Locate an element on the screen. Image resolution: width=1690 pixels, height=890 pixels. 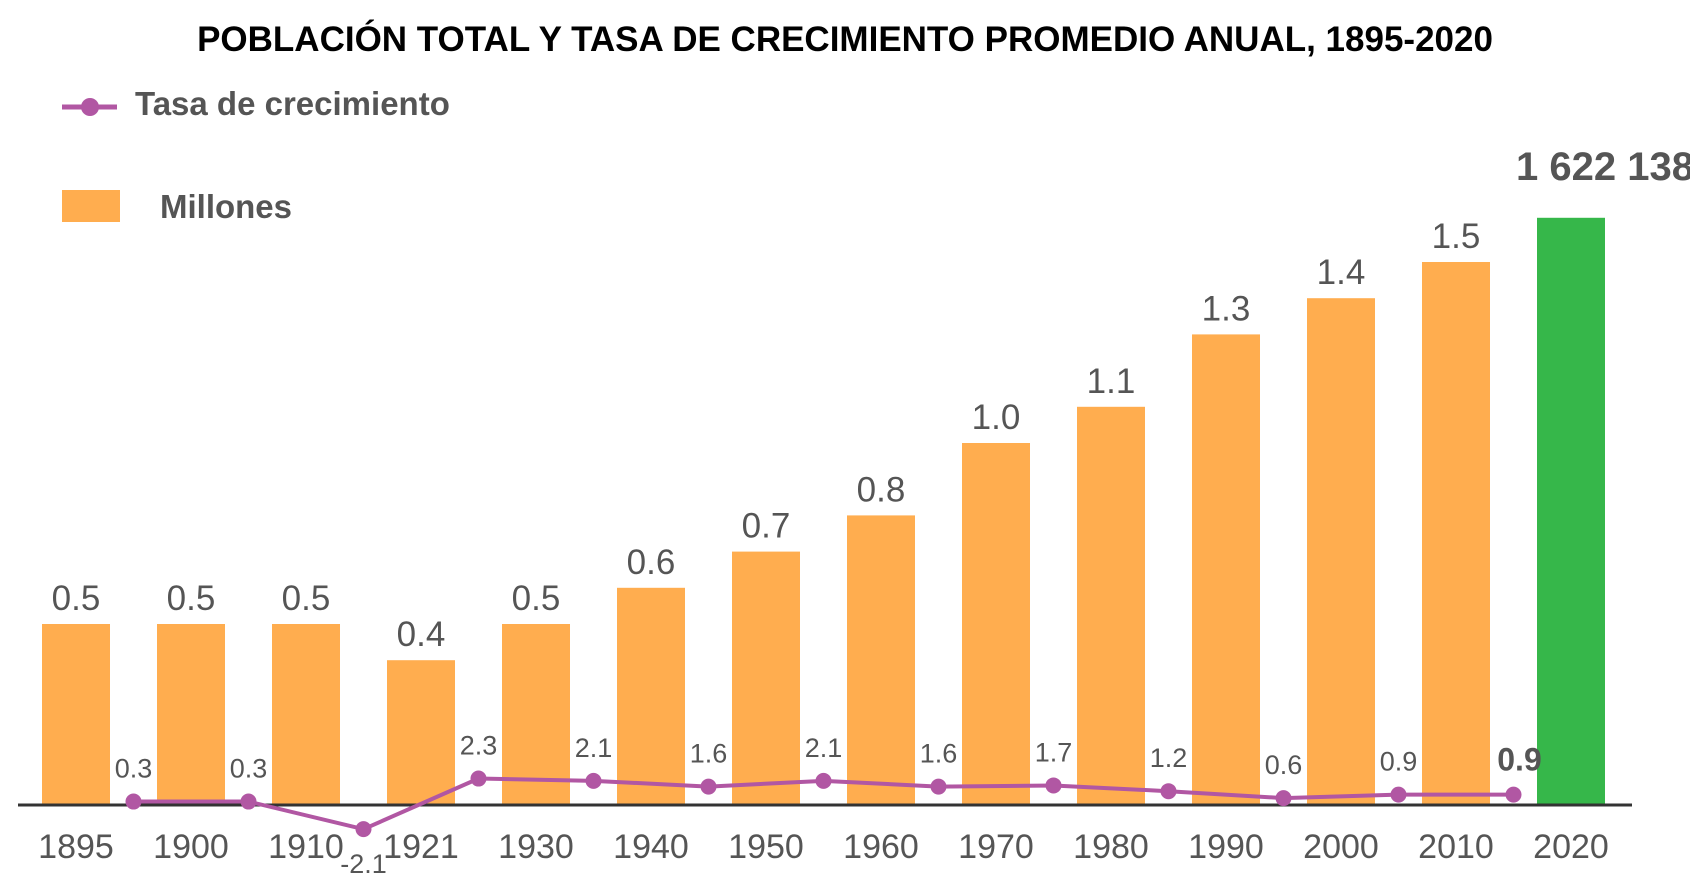
growth-rate-point-2000 is located at coordinates (1283, 798).